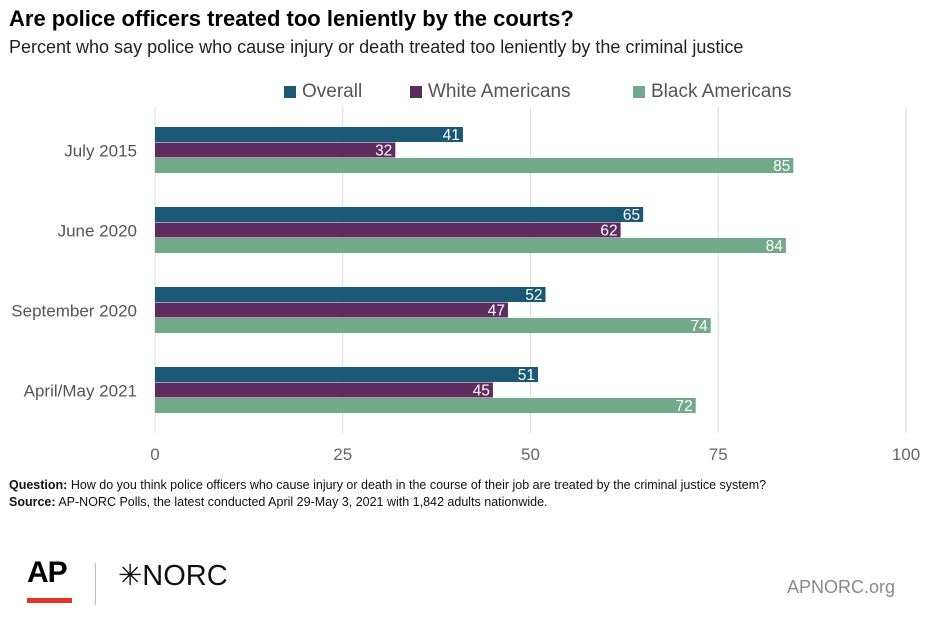  I want to click on x-tick-label-50: 50, so click(530, 454).